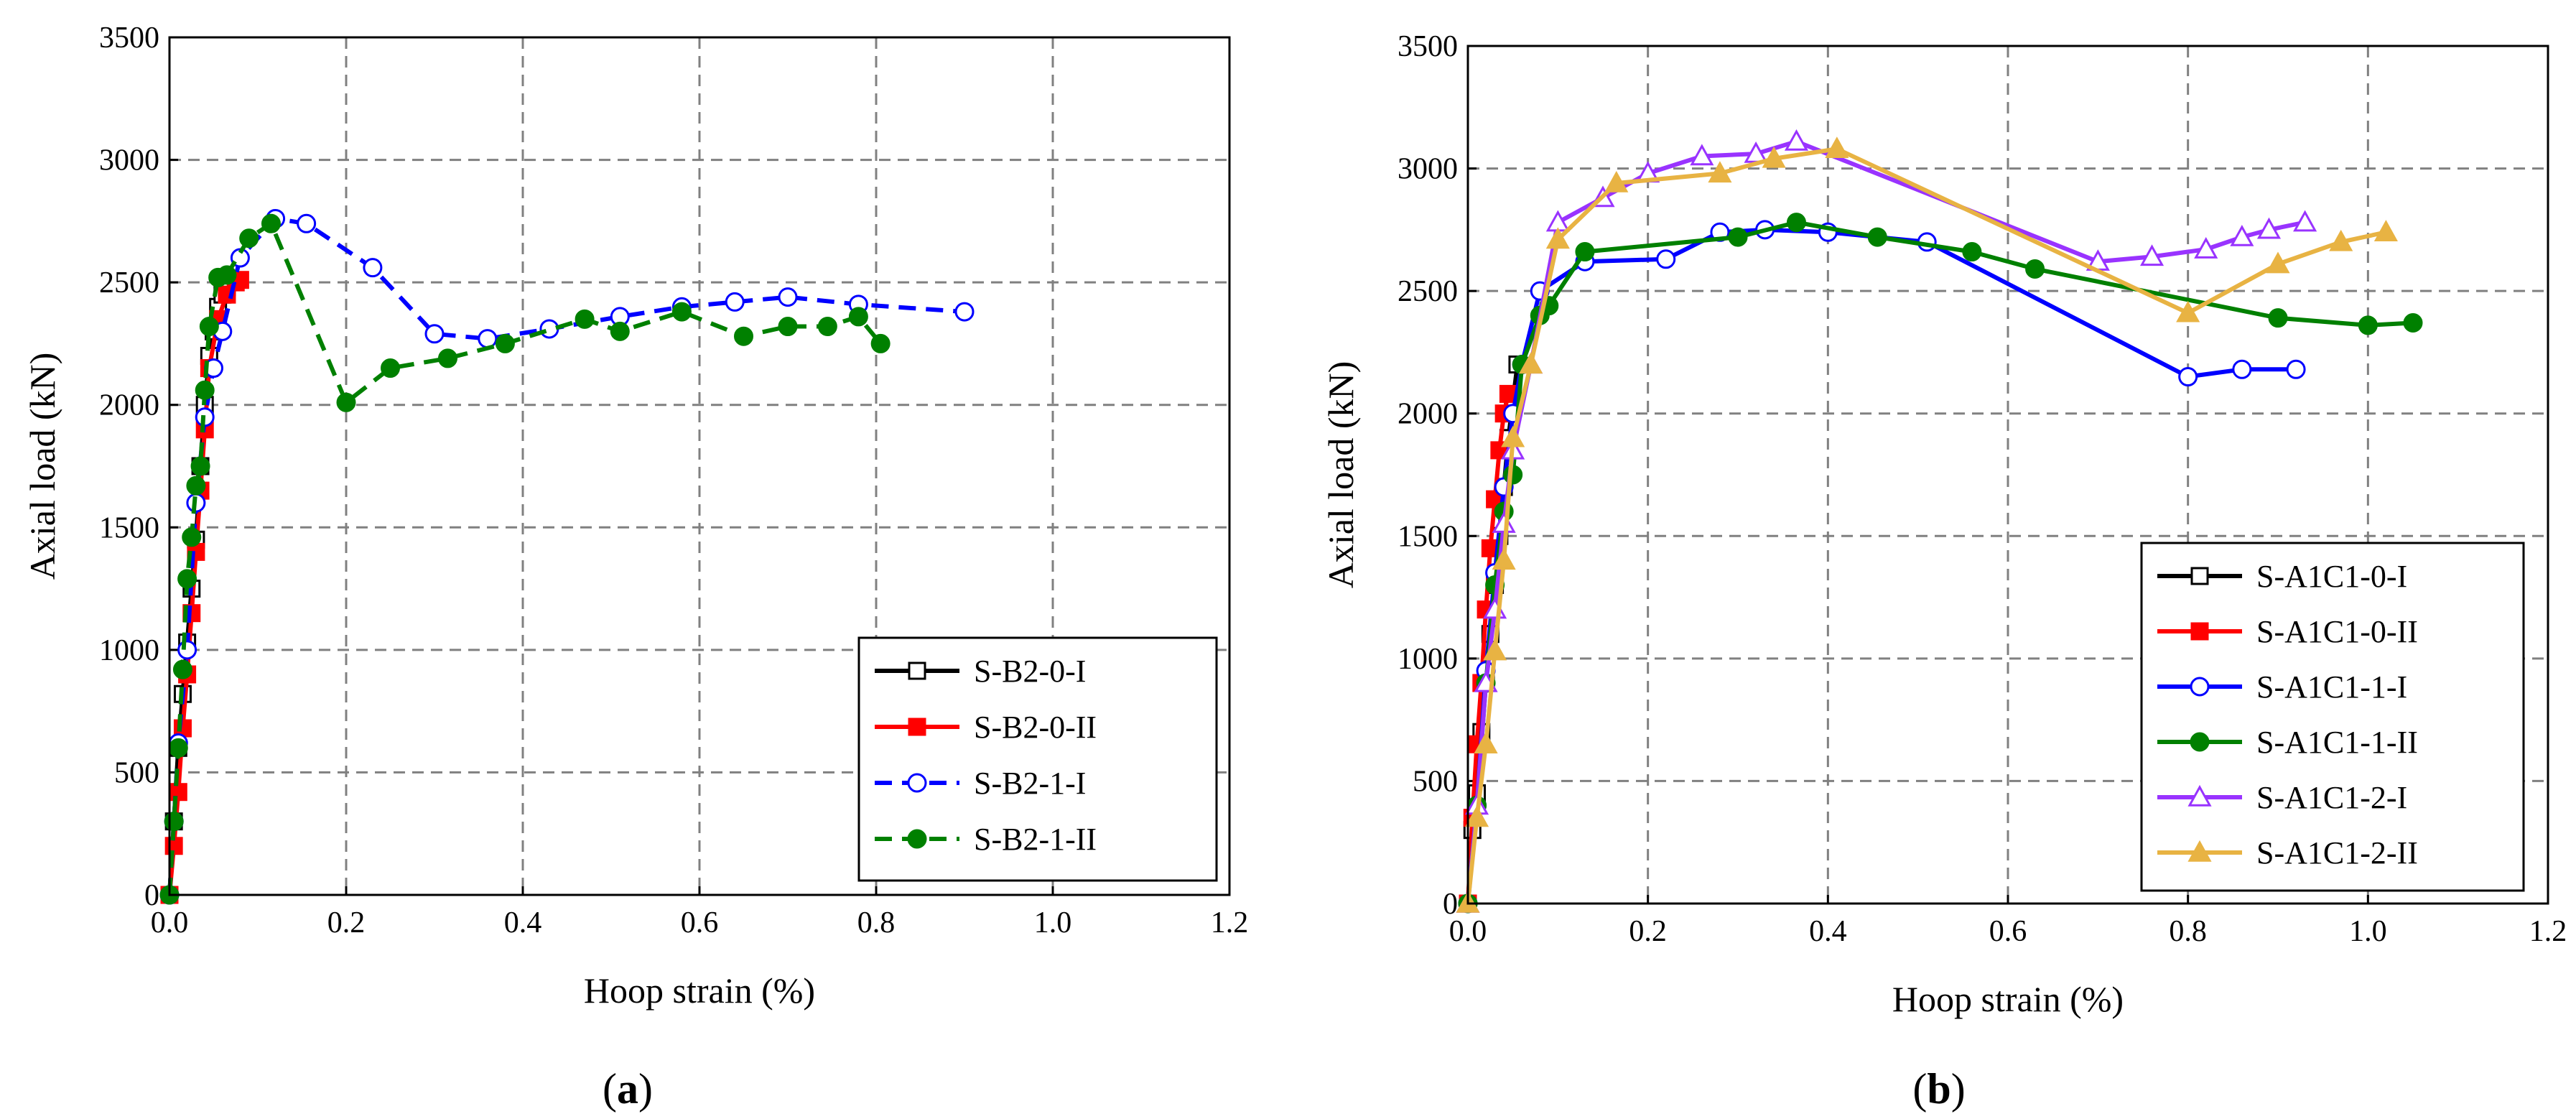  I want to click on legend-label: S-A1C1-0-I, so click(2331, 576).